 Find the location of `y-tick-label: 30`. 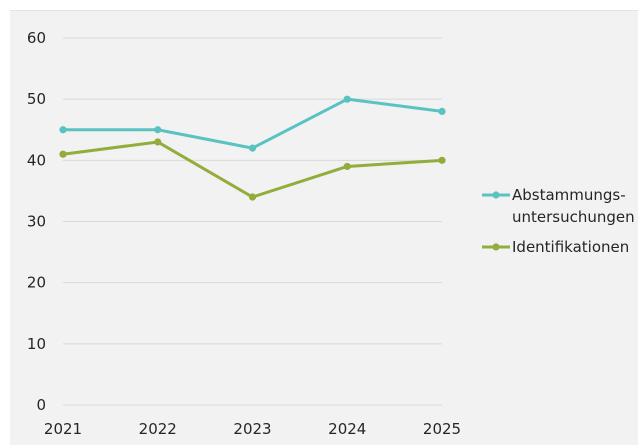

y-tick-label: 30 is located at coordinates (36, 222).